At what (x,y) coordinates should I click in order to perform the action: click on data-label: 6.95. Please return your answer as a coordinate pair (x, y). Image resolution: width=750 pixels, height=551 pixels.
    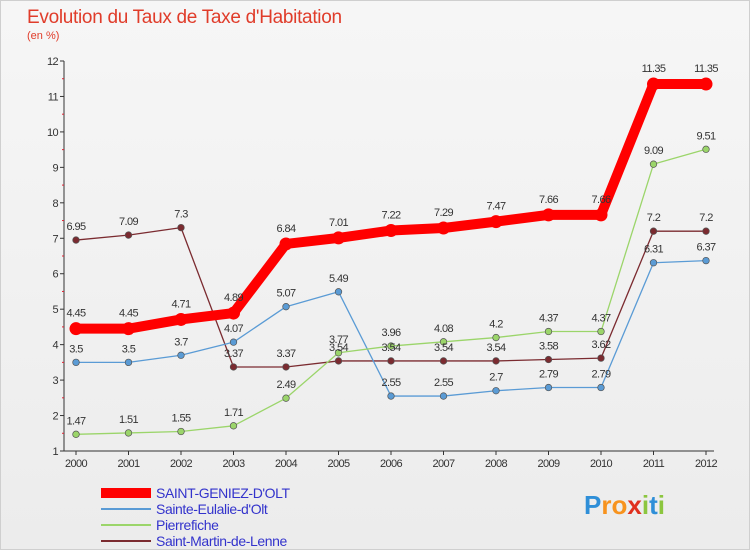
    Looking at the image, I should click on (75, 227).